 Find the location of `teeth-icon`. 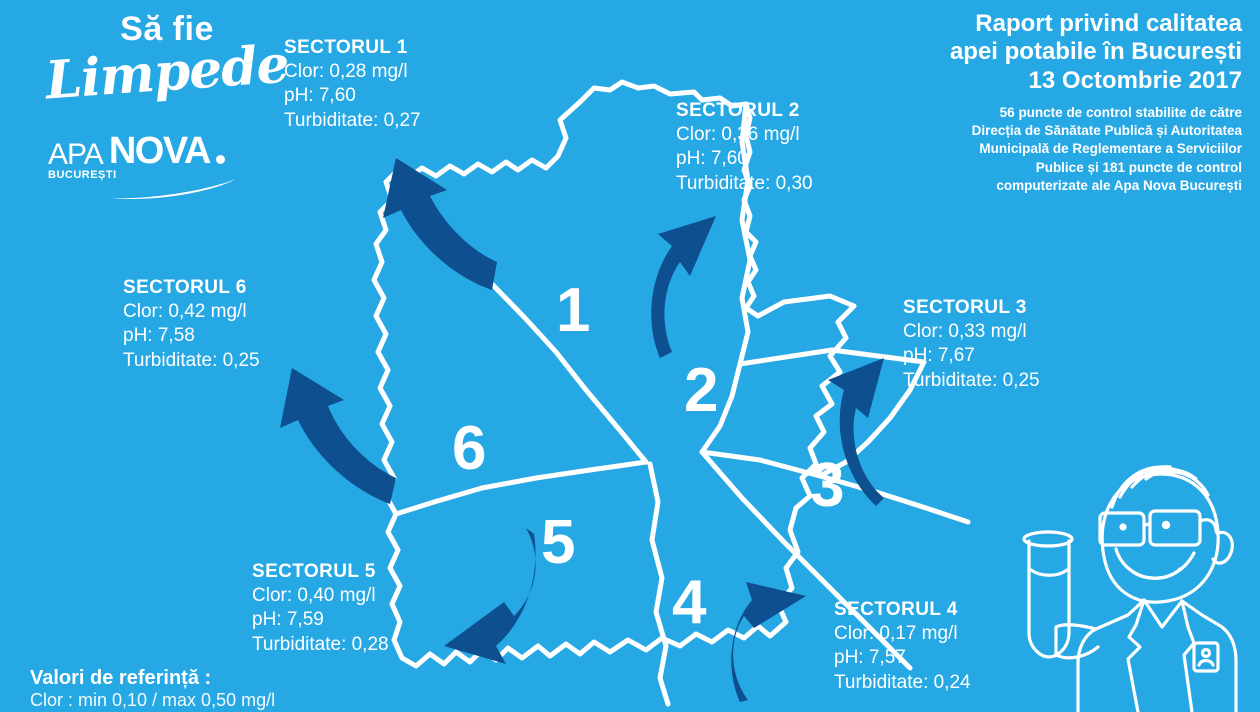

teeth-icon is located at coordinates (1156, 573).